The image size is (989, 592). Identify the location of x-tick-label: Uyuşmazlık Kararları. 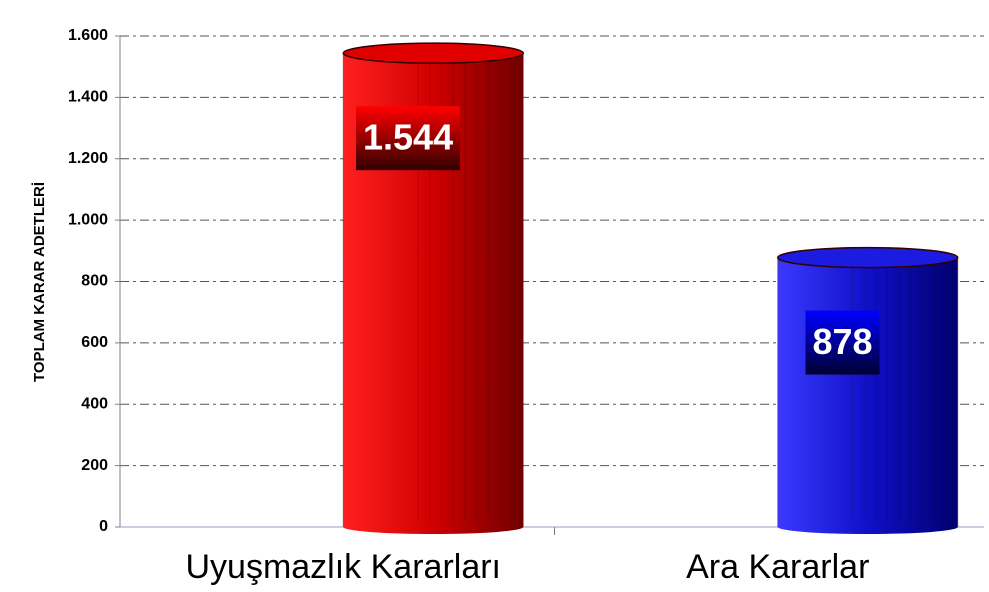
(343, 567).